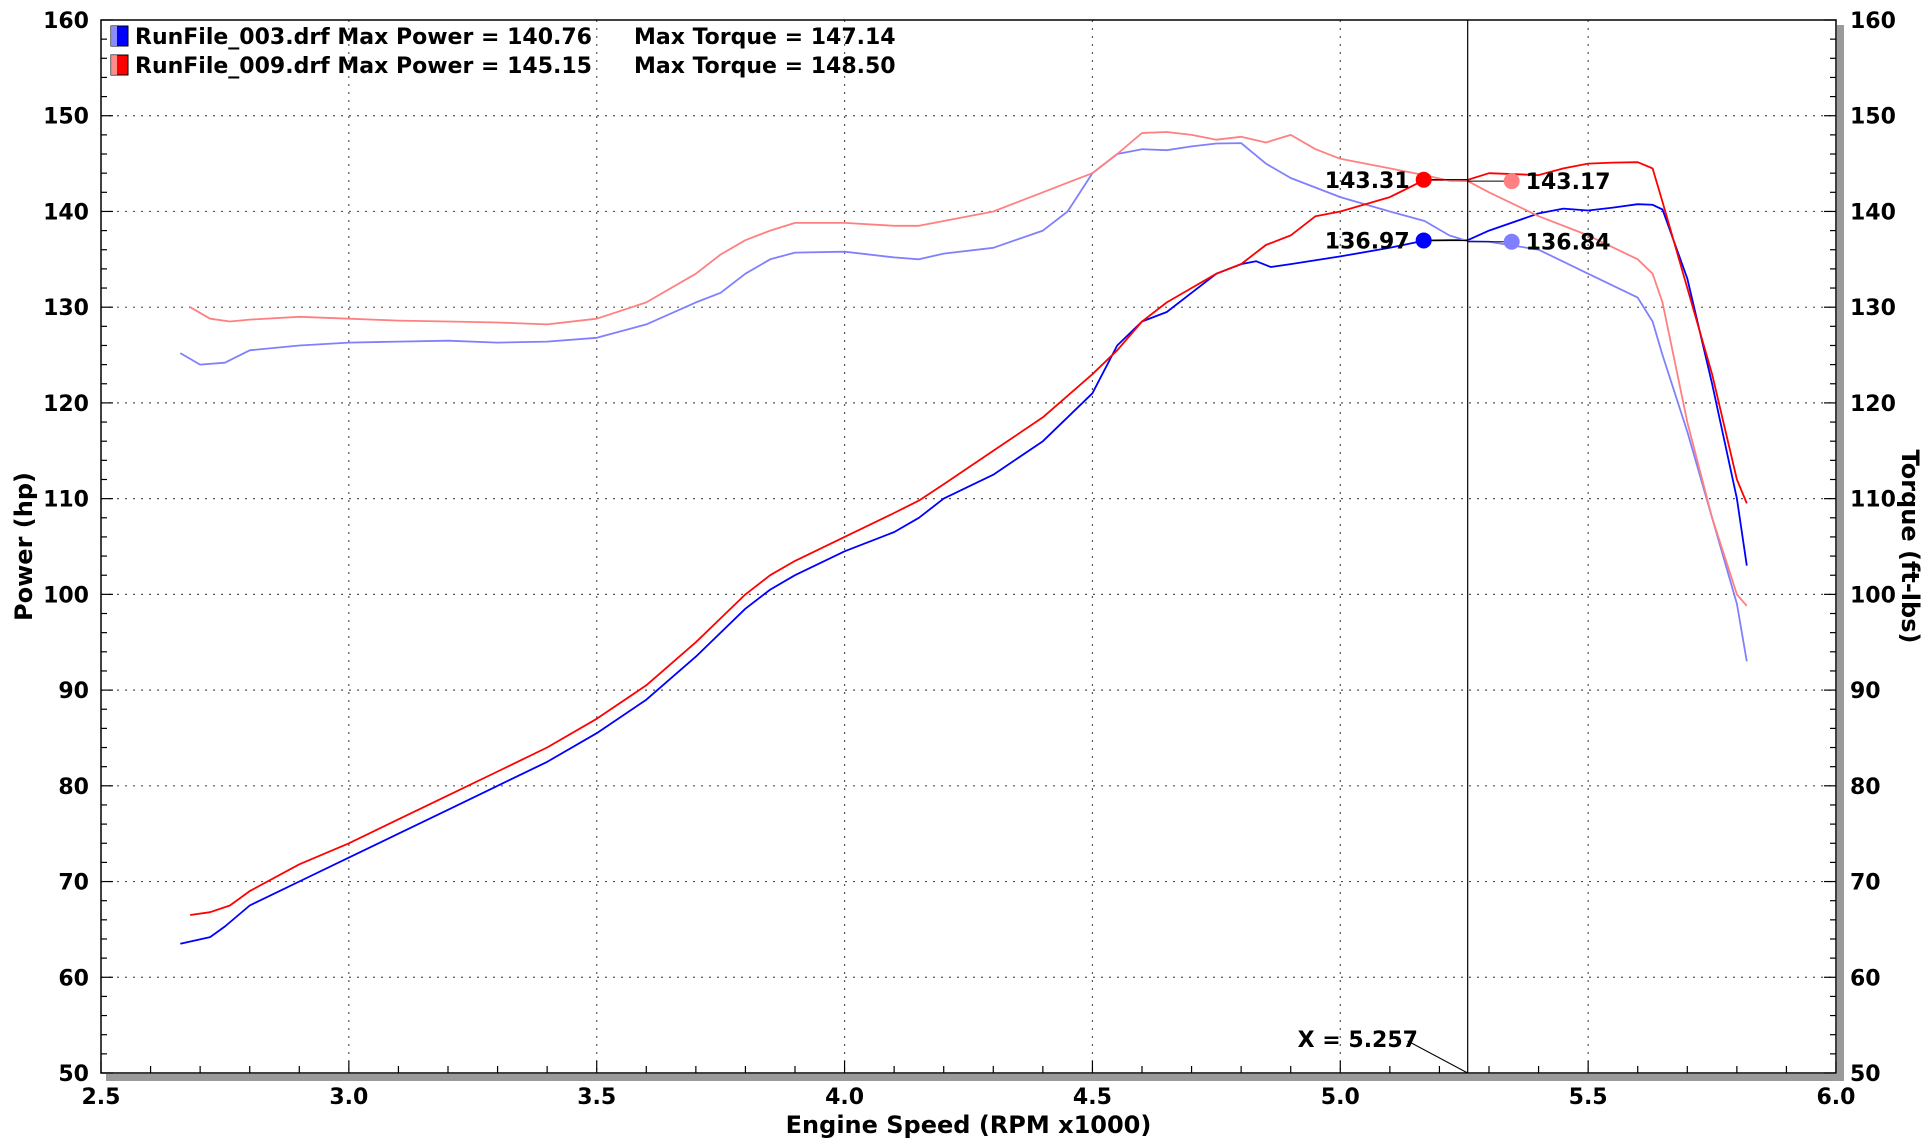  Describe the element at coordinates (1873, 500) in the screenshot. I see `y-right-tick-label: 110` at that location.